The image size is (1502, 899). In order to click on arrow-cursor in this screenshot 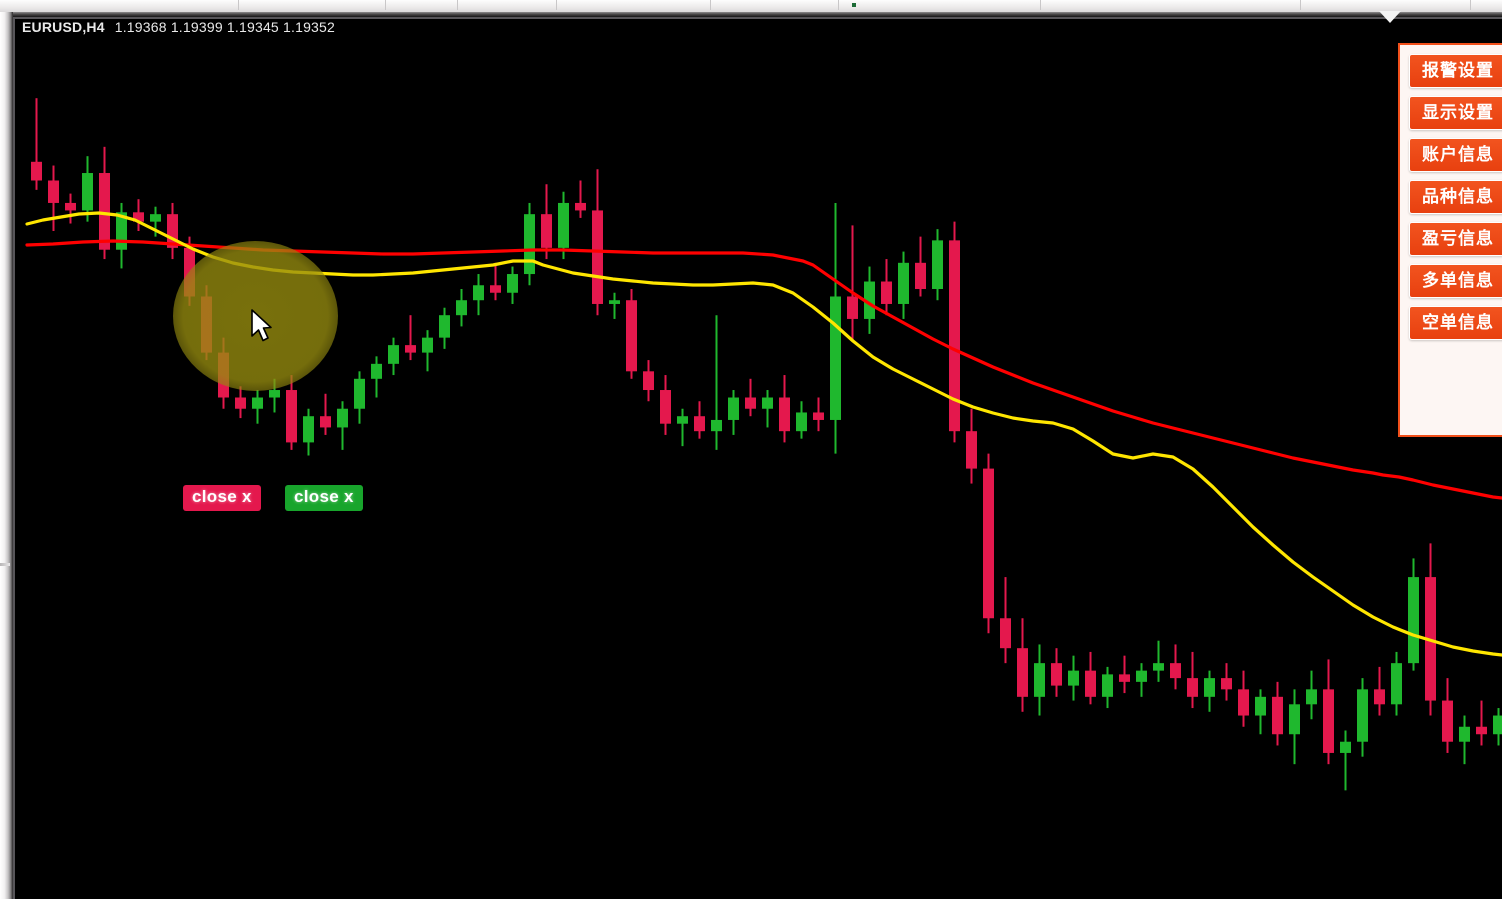, I will do `click(261, 325)`.